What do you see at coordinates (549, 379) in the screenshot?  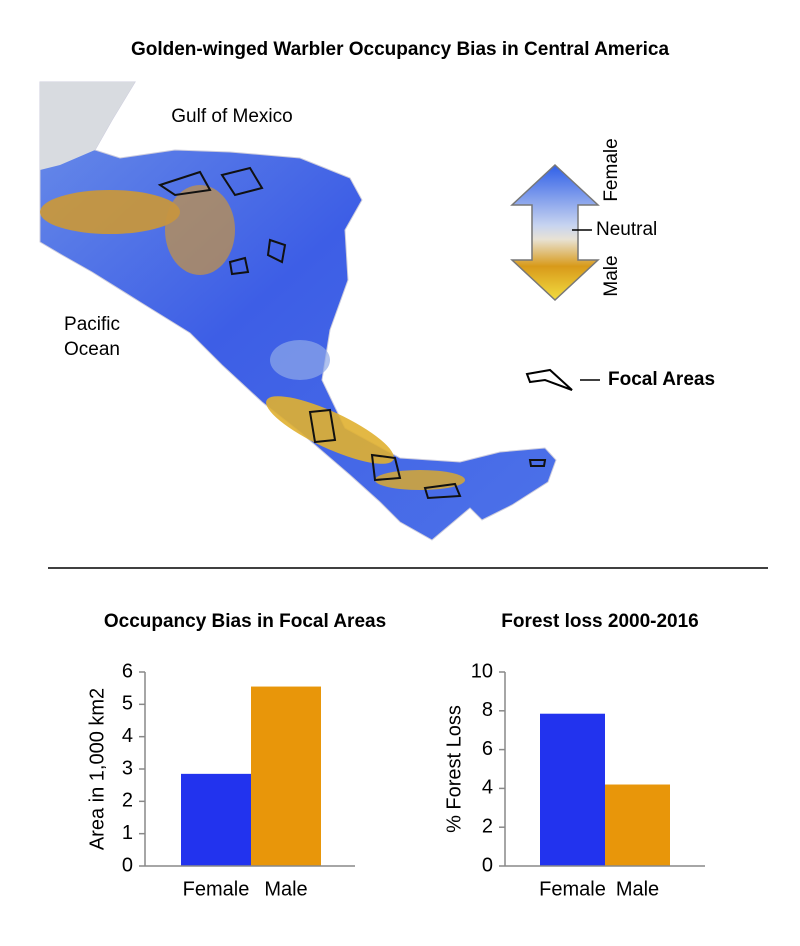 I see `focal-icon` at bounding box center [549, 379].